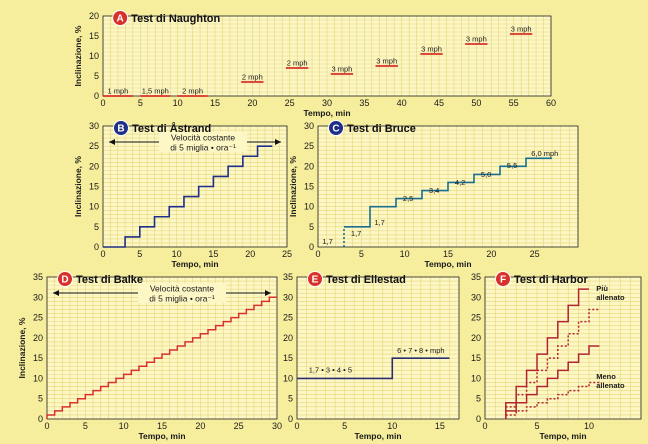 Image resolution: width=648 pixels, height=444 pixels. I want to click on astrand-axes-frame, so click(195, 186).